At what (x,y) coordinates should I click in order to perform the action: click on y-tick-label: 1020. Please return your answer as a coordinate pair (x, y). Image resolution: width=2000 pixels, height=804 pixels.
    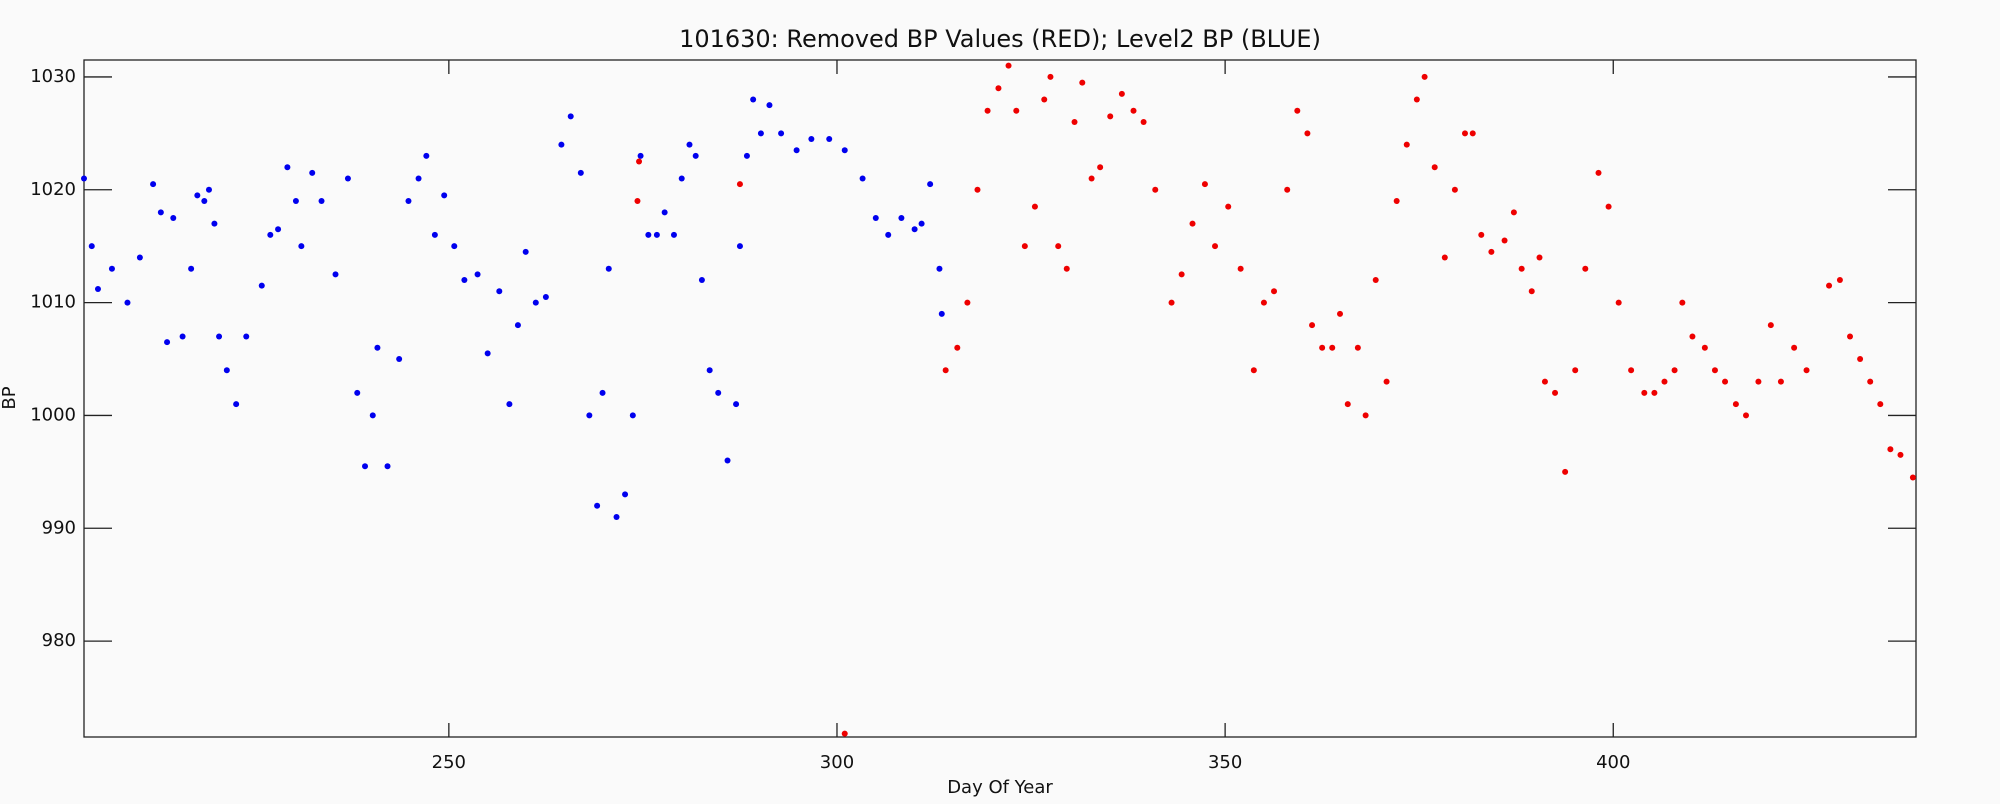
    Looking at the image, I should click on (53, 189).